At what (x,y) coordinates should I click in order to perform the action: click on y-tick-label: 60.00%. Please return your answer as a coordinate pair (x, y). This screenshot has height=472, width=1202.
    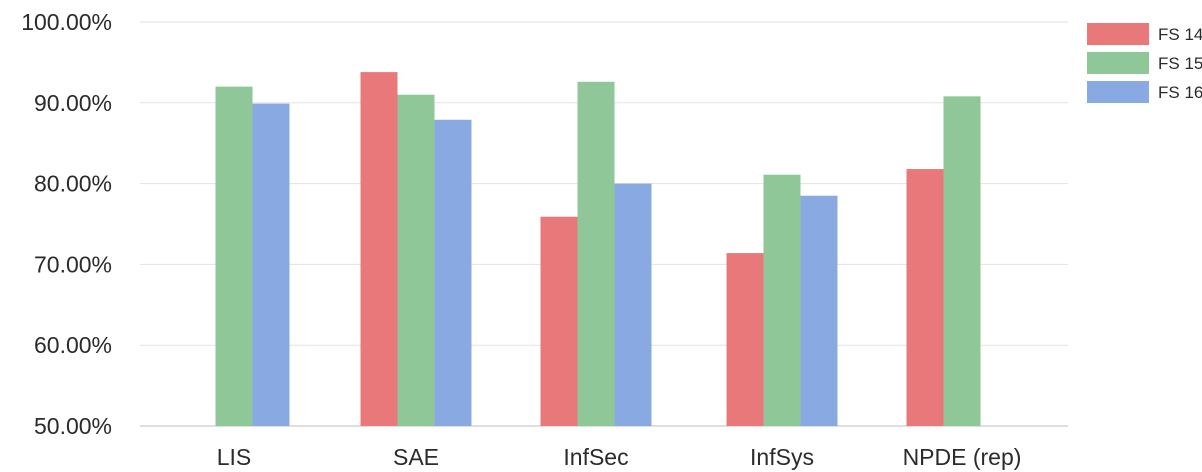
    Looking at the image, I should click on (73, 345).